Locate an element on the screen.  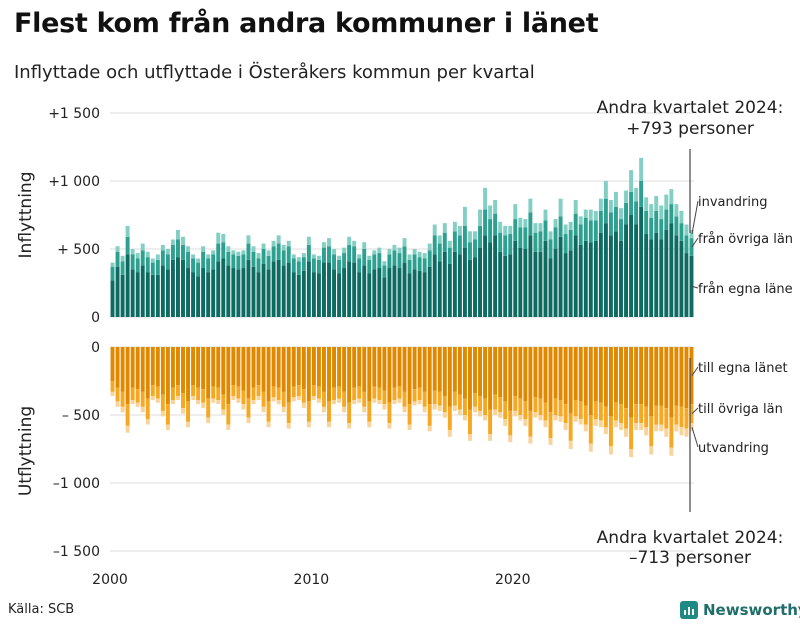
outflow-annotation-value: –713 personer is located at coordinates (690, 558).